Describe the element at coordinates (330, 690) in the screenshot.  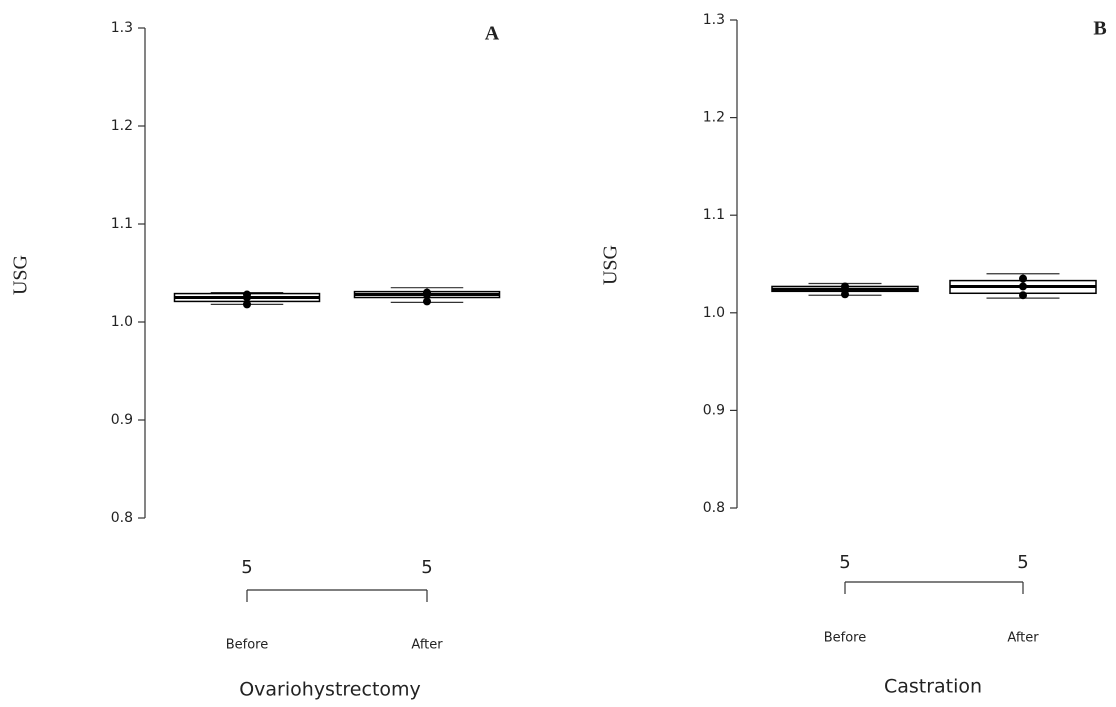
I see `x-axis-label: Ovariohystrectomy` at that location.